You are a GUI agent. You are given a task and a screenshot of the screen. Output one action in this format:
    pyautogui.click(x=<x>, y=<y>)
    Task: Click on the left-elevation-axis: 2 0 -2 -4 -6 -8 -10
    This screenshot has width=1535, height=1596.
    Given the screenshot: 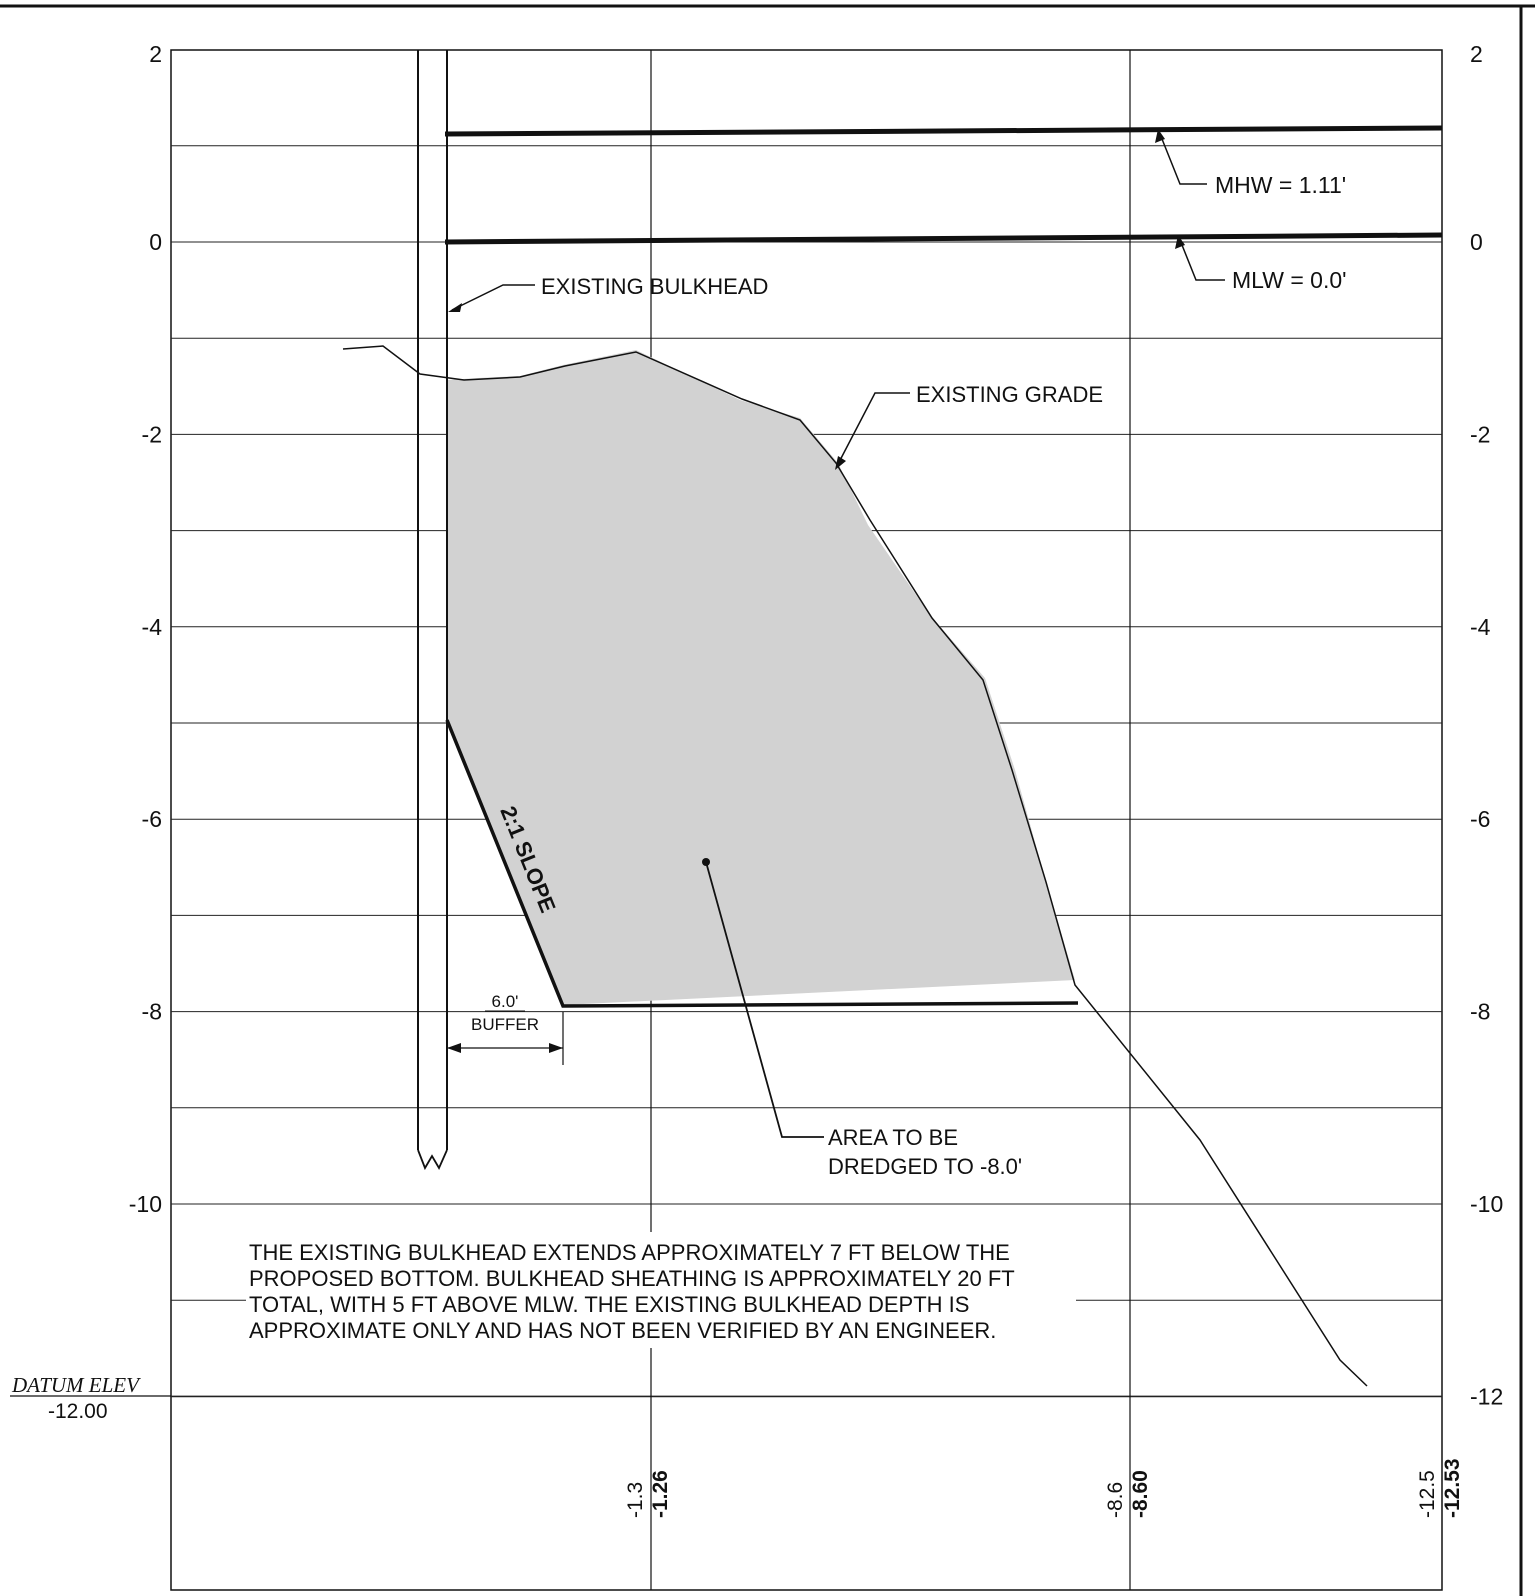 What is the action you would take?
    pyautogui.click(x=145, y=629)
    